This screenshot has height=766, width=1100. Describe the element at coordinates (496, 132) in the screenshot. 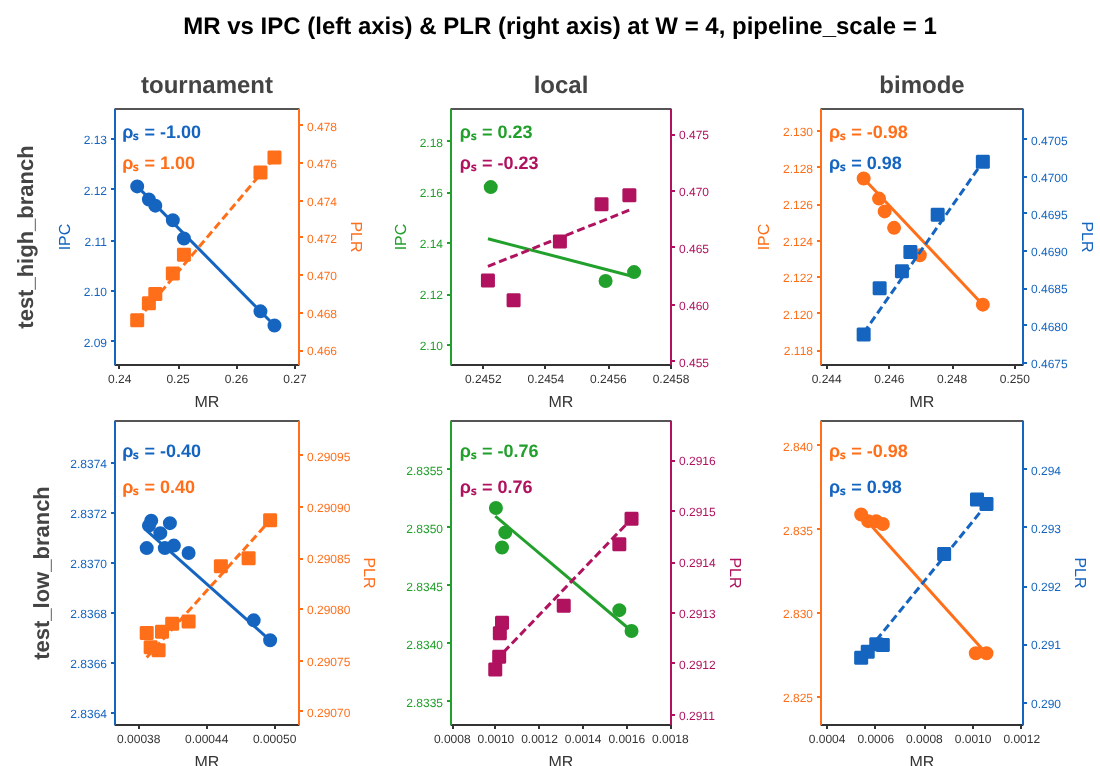

I see `annotation: ρₛ = 0.23` at that location.